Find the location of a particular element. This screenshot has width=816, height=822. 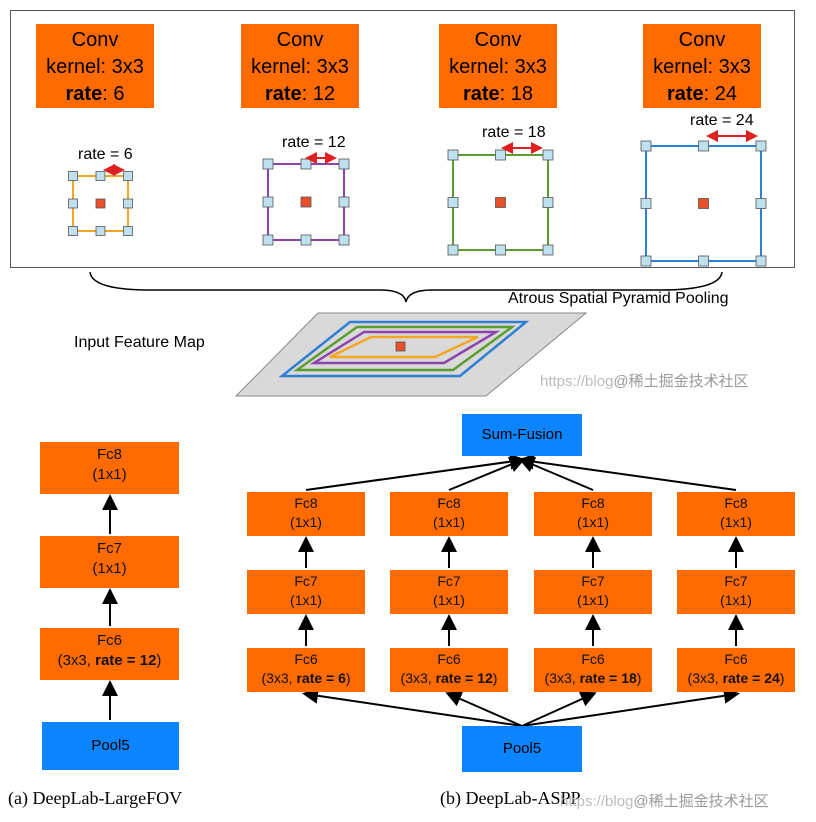

fc6-name: Fc6 is located at coordinates (109, 640).